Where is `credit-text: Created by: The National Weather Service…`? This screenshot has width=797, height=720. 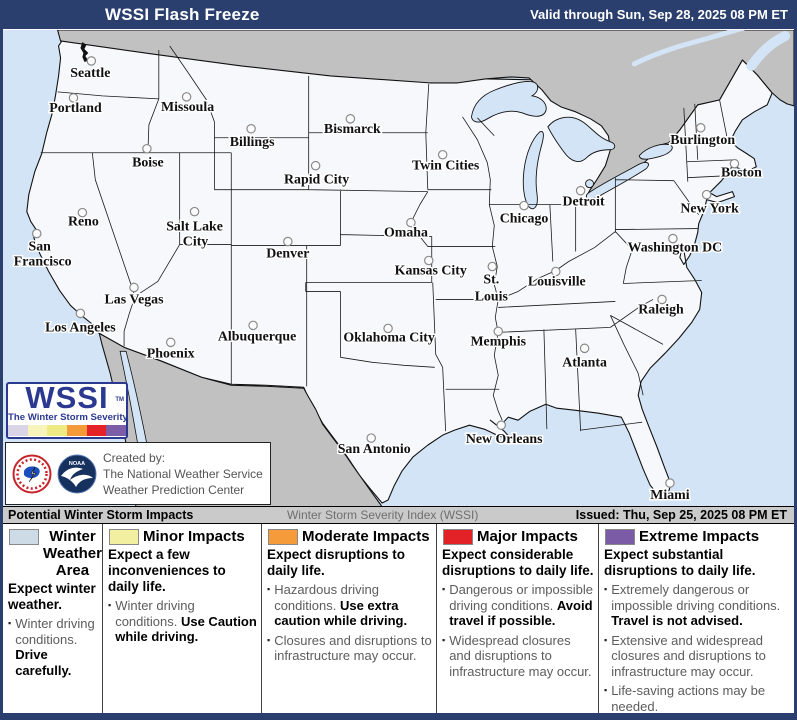 credit-text: Created by: The National Weather Service… is located at coordinates (183, 474).